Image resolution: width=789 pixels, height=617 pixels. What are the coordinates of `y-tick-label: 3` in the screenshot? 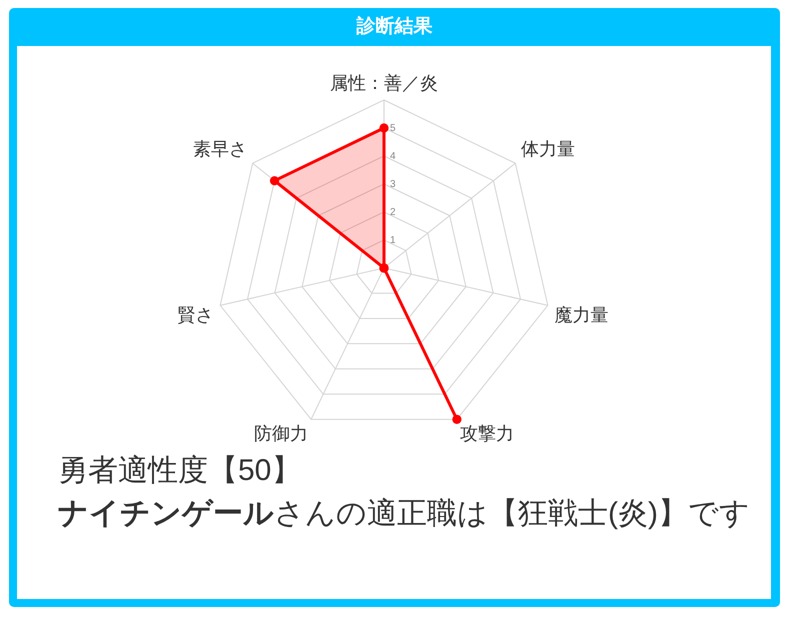 It's located at (393, 184).